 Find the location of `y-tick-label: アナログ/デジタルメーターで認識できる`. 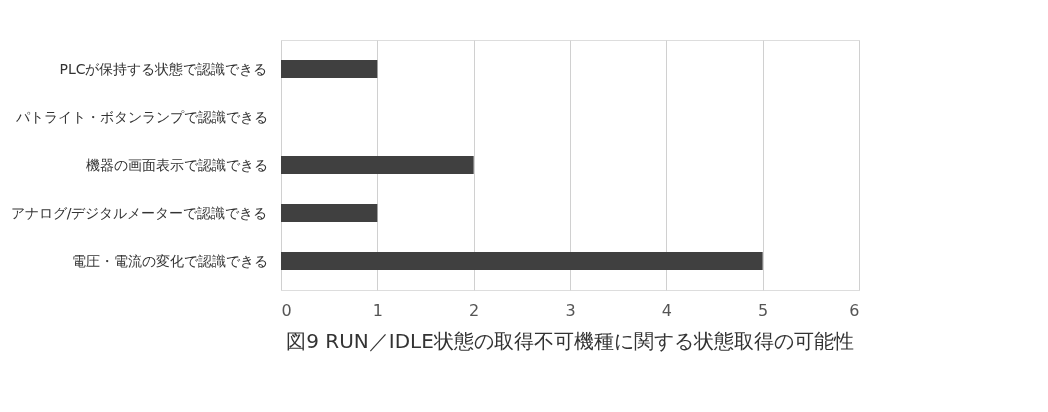

y-tick-label: アナログ/デジタルメーターで認識できる is located at coordinates (139, 212).